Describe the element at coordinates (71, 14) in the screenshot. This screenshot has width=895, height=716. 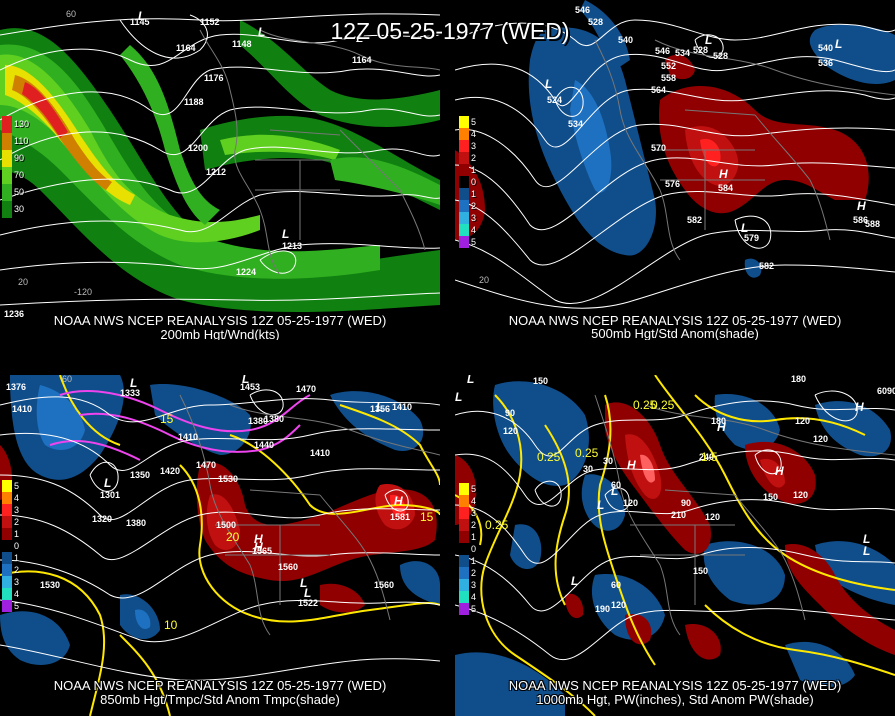
I see `grid-label: 60` at that location.